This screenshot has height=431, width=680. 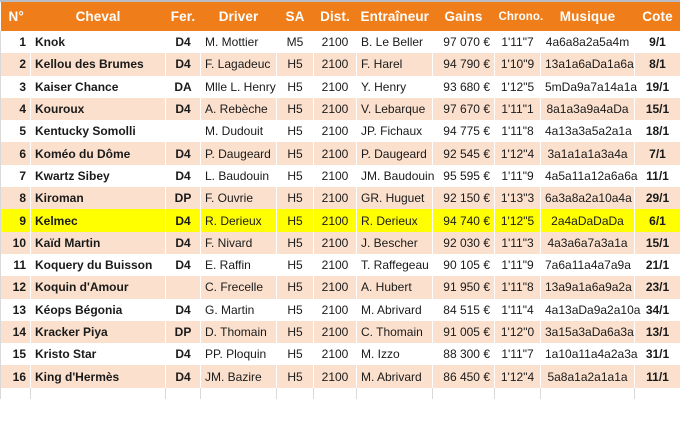 I want to click on cell-entraineur: V. Lebarque, so click(x=394, y=109).